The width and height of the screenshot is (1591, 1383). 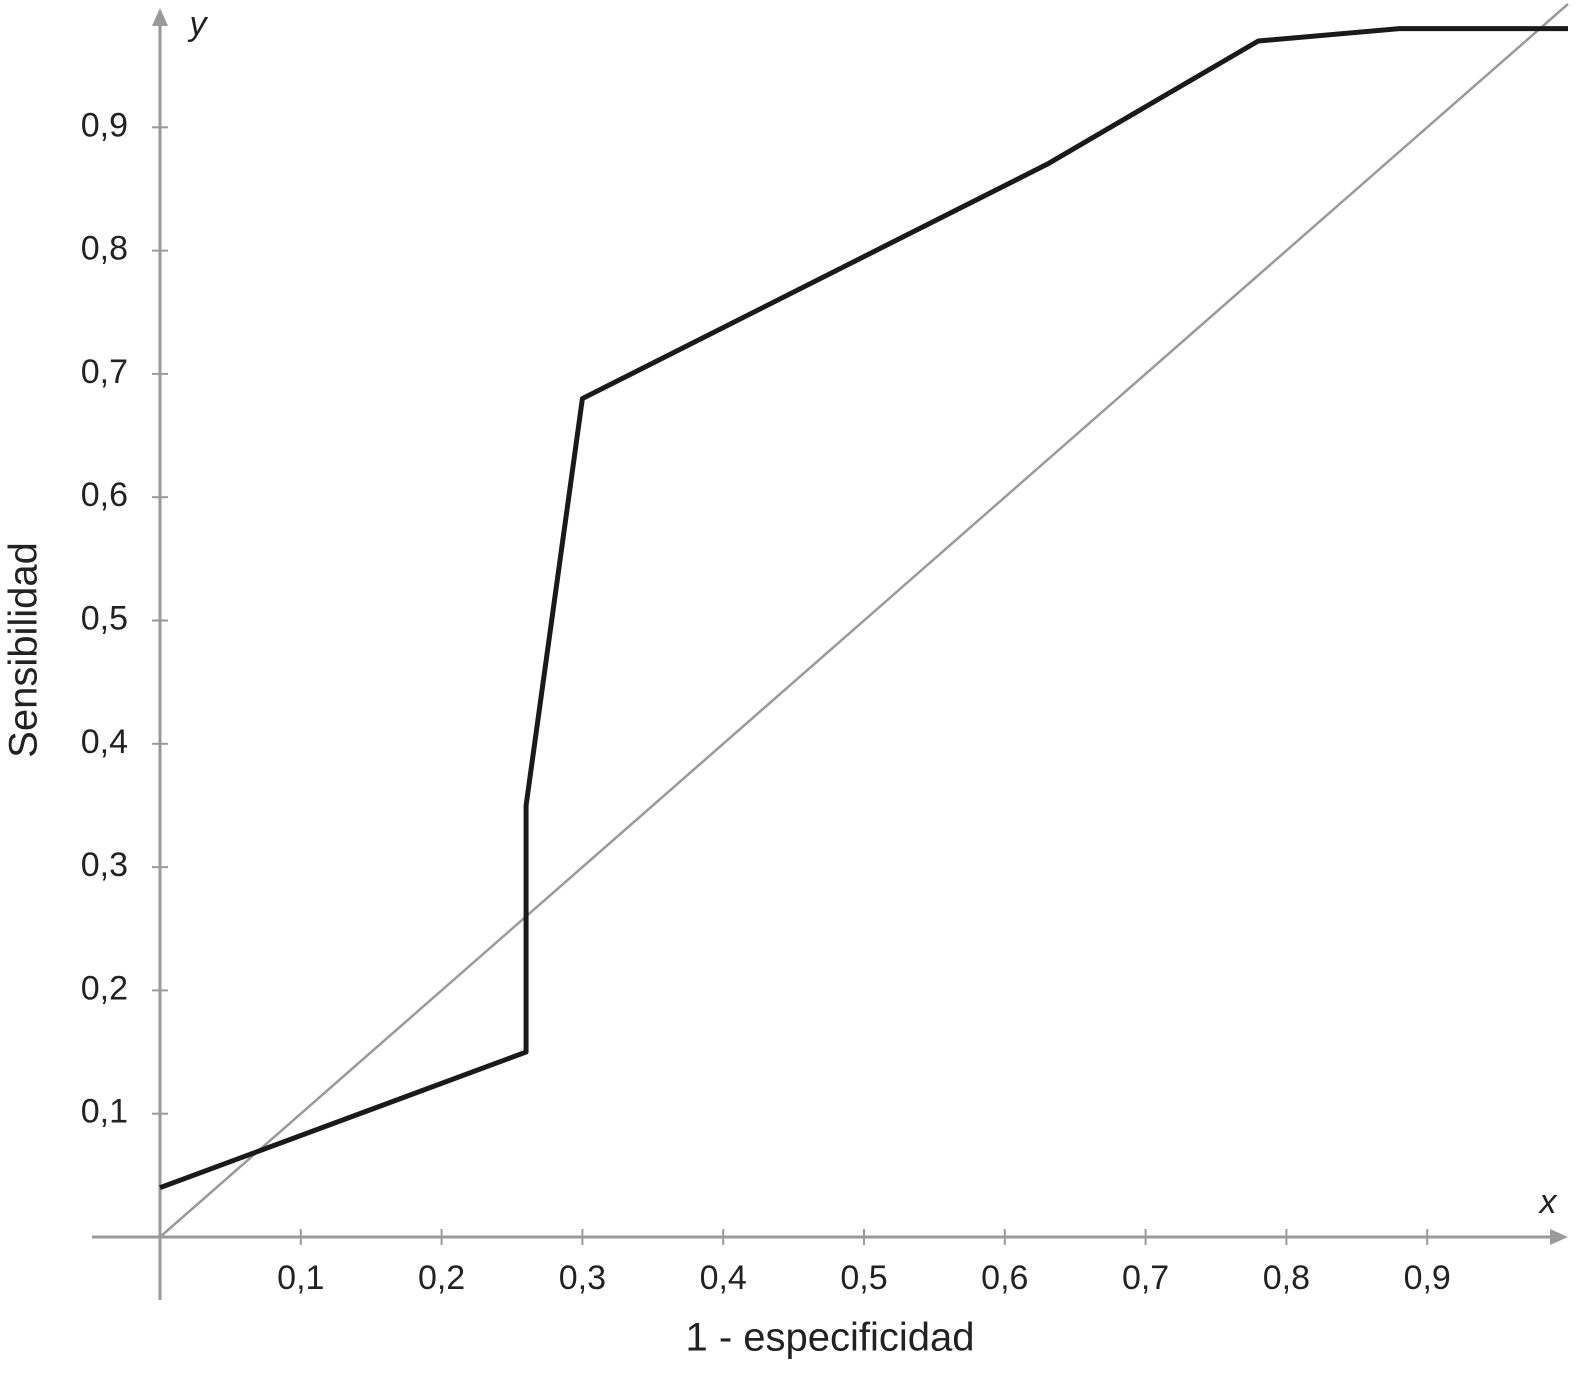 What do you see at coordinates (104, 495) in the screenshot?
I see `y-tick-label: 0,6` at bounding box center [104, 495].